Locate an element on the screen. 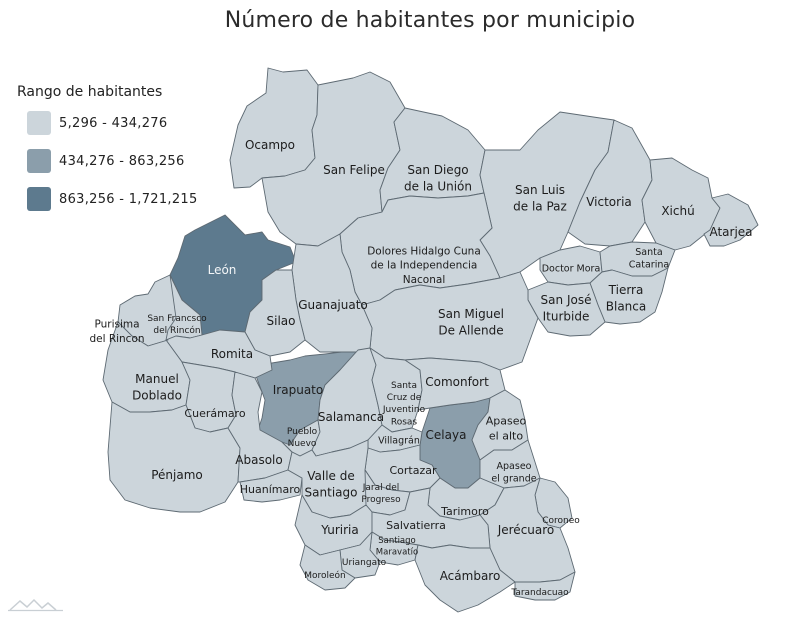  region-label-santa-catarina: Santa Catarina is located at coordinates (649, 259).